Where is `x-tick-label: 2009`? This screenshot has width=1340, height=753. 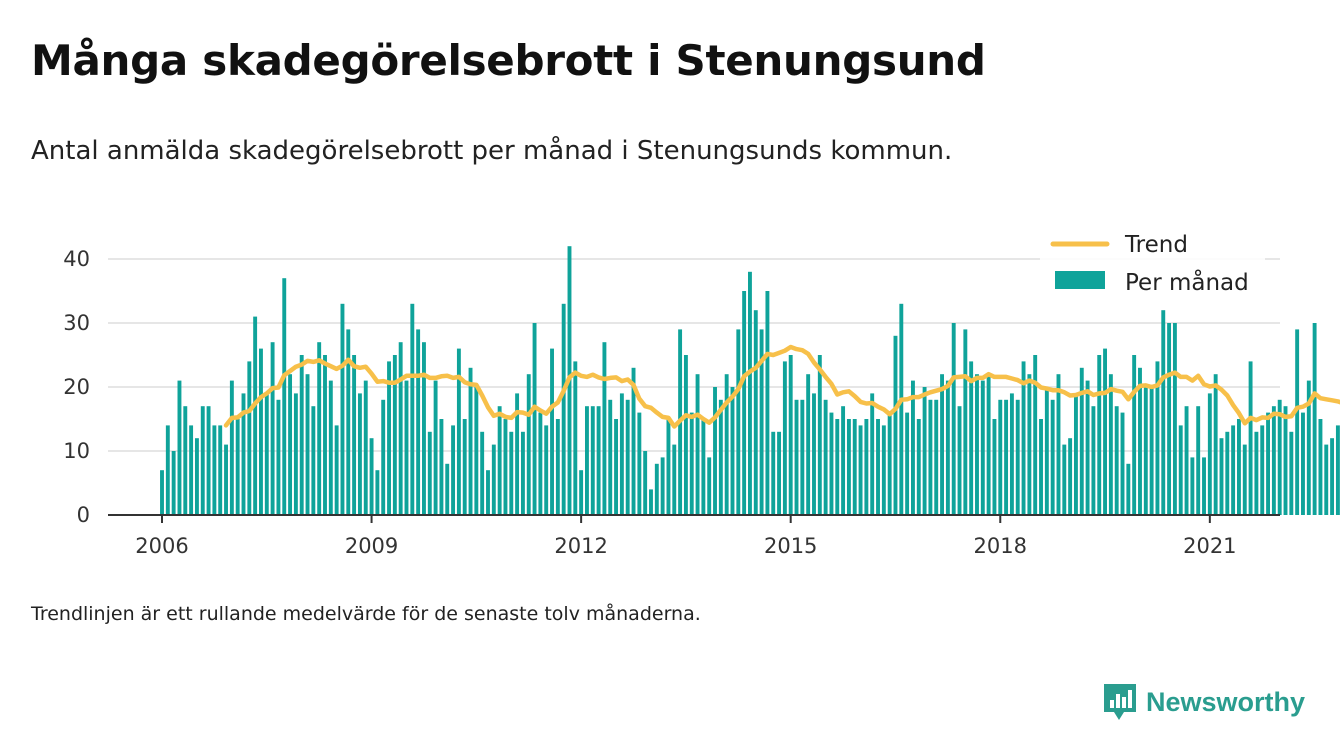
x-tick-label: 2009 is located at coordinates (371, 546).